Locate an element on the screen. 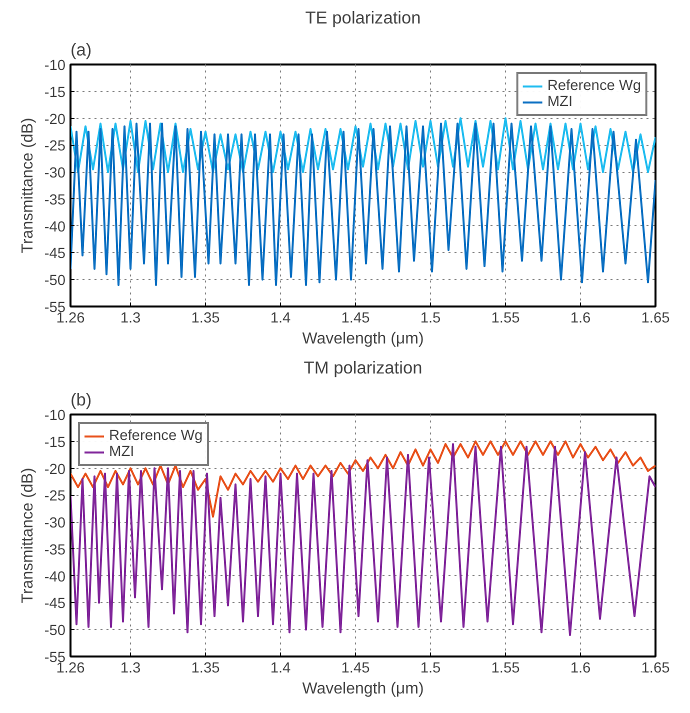  text: (b) is located at coordinates (81, 400).